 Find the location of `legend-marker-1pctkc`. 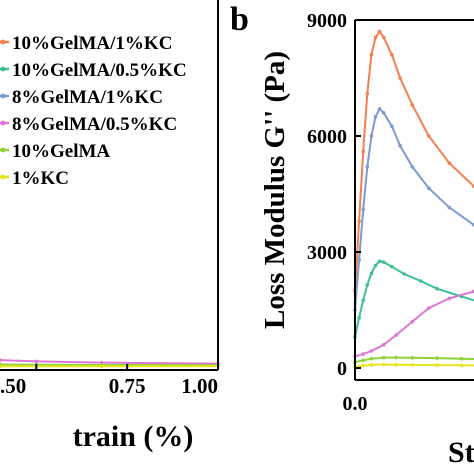

legend-marker-1pctkc is located at coordinates (3, 177).